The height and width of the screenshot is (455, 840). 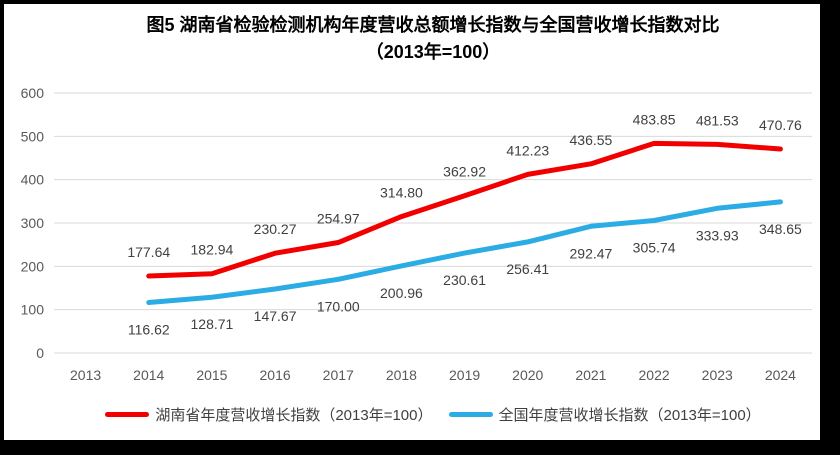 What do you see at coordinates (654, 375) in the screenshot?
I see `x-tick-label: 2022` at bounding box center [654, 375].